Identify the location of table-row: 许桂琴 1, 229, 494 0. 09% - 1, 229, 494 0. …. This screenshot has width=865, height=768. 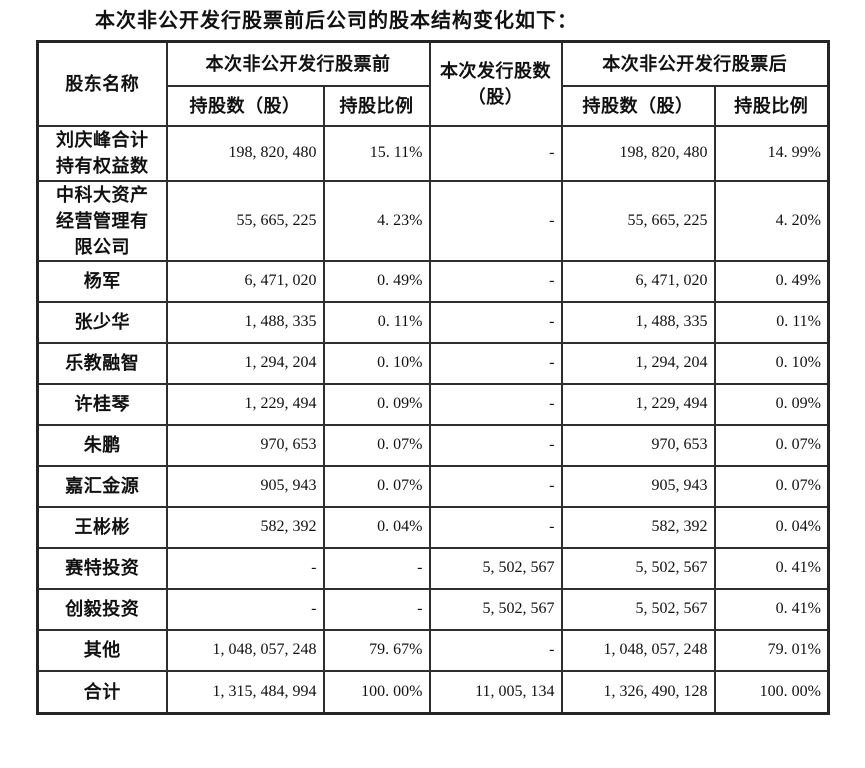
(433, 404).